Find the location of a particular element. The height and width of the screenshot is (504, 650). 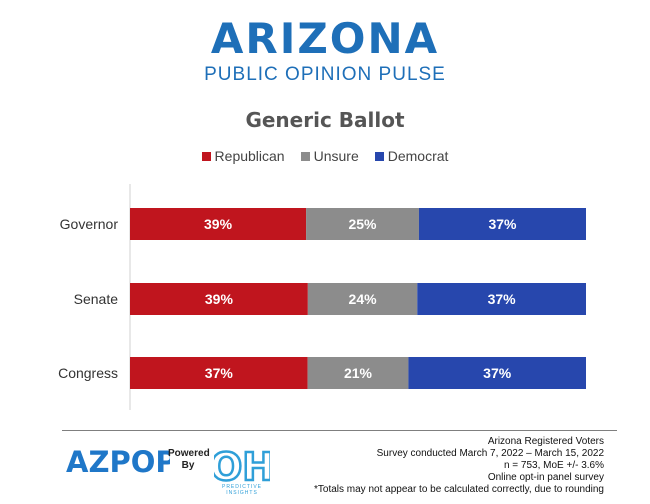

data-label-governor-republican: 39% is located at coordinates (218, 224).